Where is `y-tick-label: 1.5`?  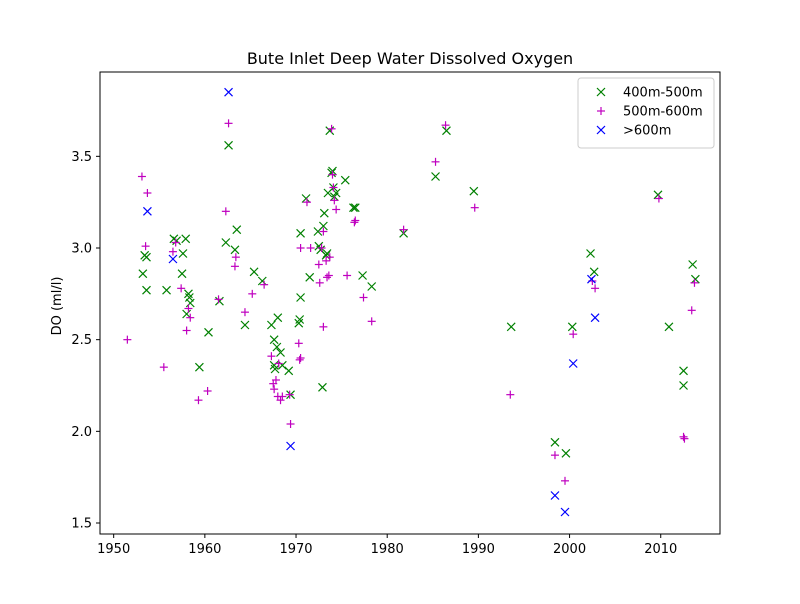 y-tick-label: 1.5 is located at coordinates (81, 524).